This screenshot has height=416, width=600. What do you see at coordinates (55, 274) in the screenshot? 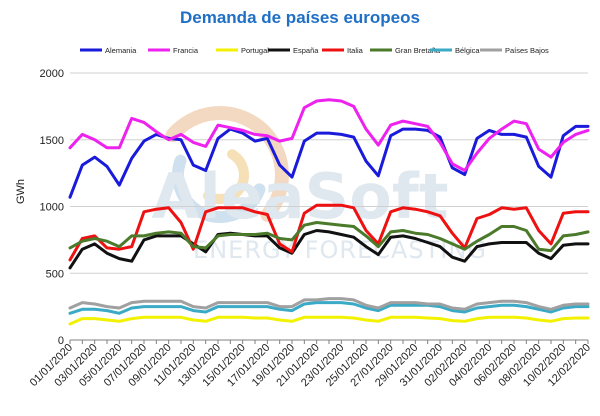
I see `y-tick-label: 500` at bounding box center [55, 274].